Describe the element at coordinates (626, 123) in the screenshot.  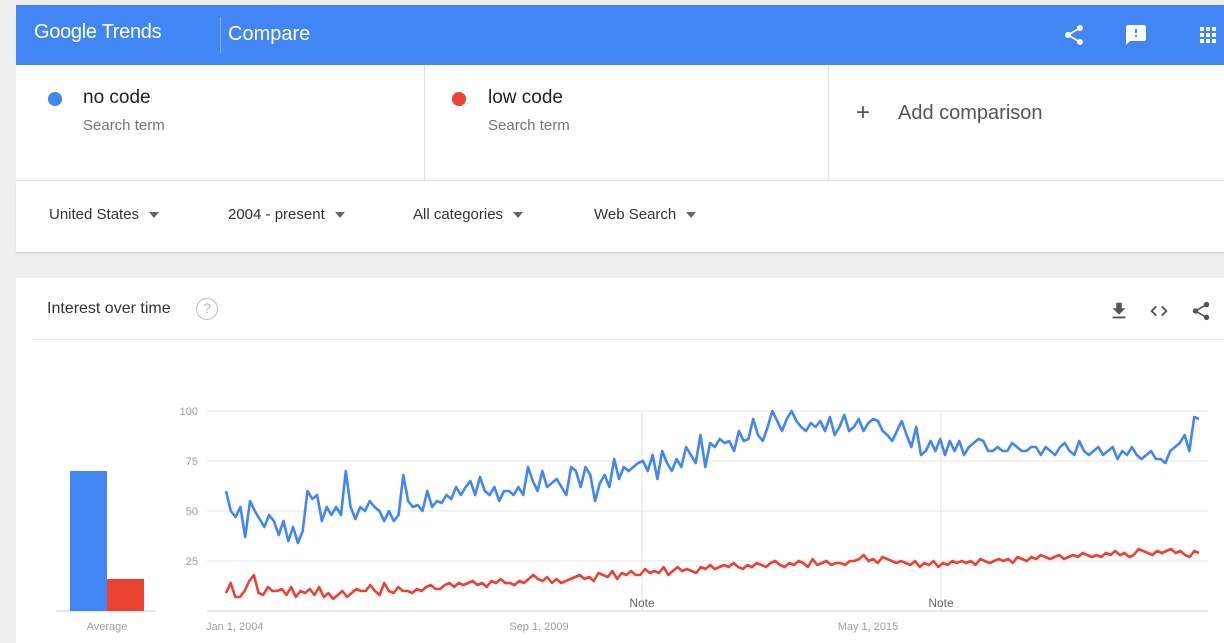
I see `term-card-low-code: low code Search term` at that location.